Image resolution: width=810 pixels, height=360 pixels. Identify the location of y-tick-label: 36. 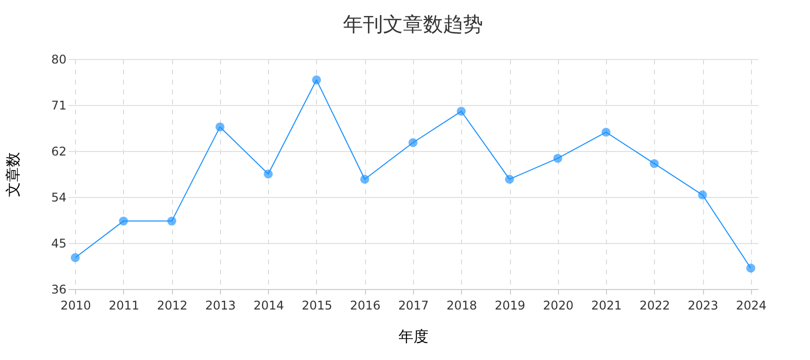
(58, 289).